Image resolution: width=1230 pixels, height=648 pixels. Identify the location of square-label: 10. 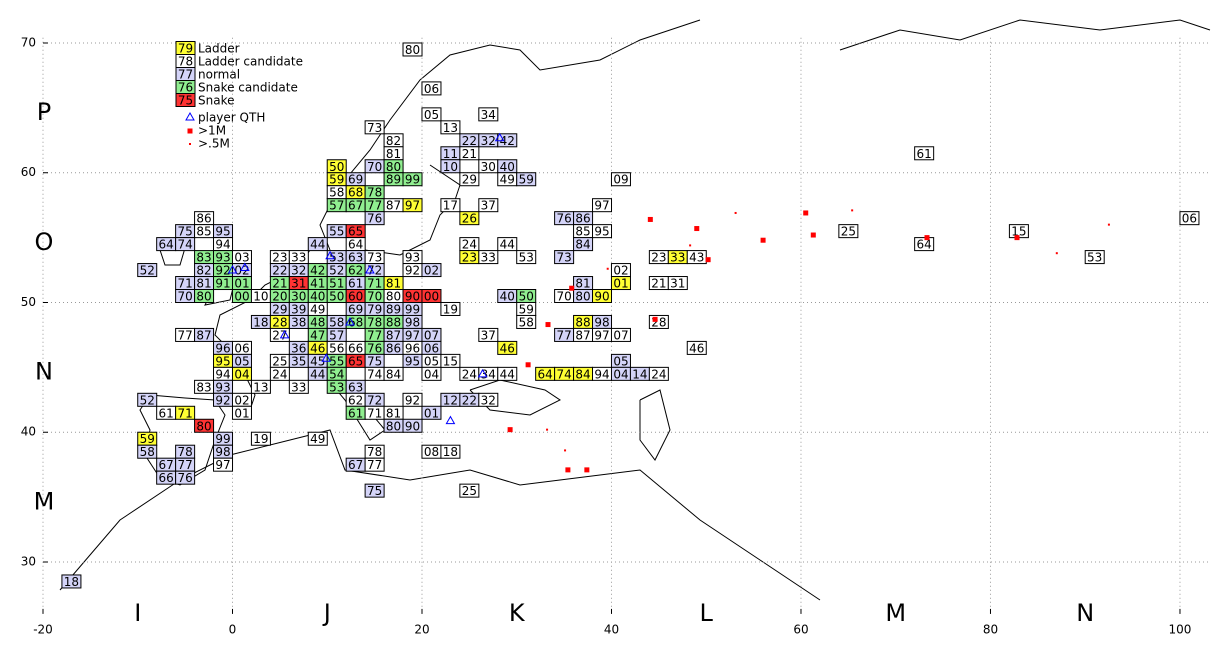
(260, 297).